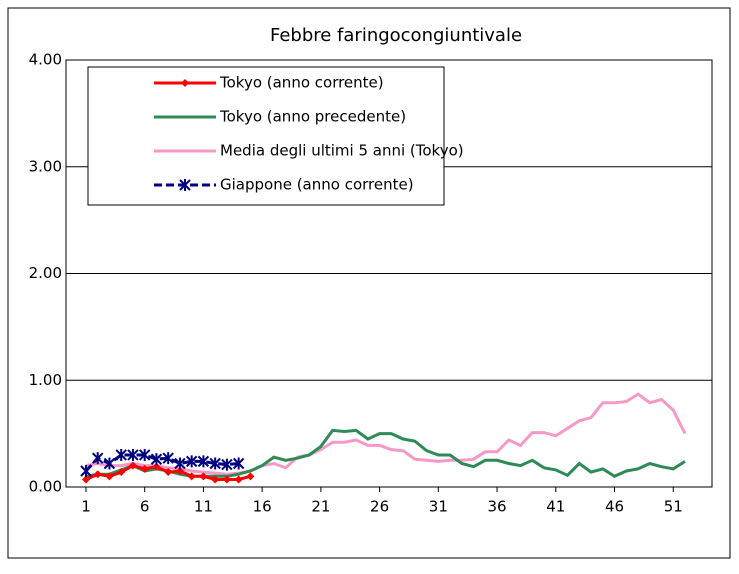  Describe the element at coordinates (555, 507) in the screenshot. I see `x-tick-label: 41` at that location.